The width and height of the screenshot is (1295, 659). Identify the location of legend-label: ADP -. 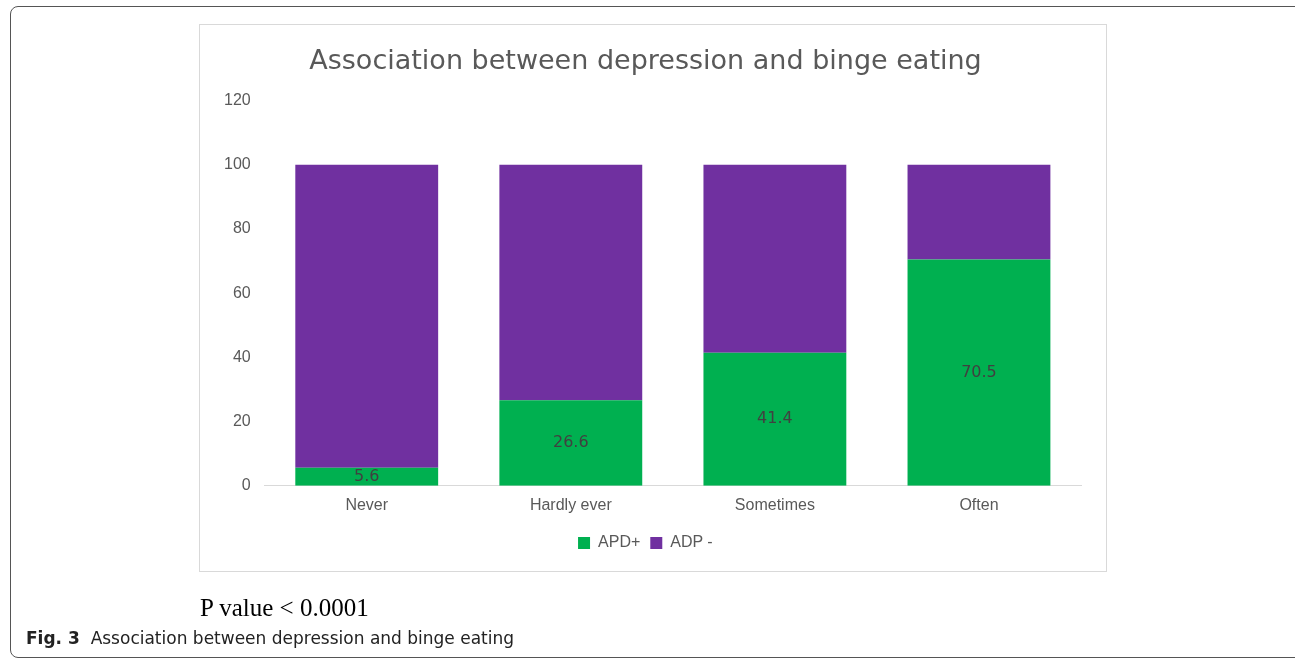
(691, 542).